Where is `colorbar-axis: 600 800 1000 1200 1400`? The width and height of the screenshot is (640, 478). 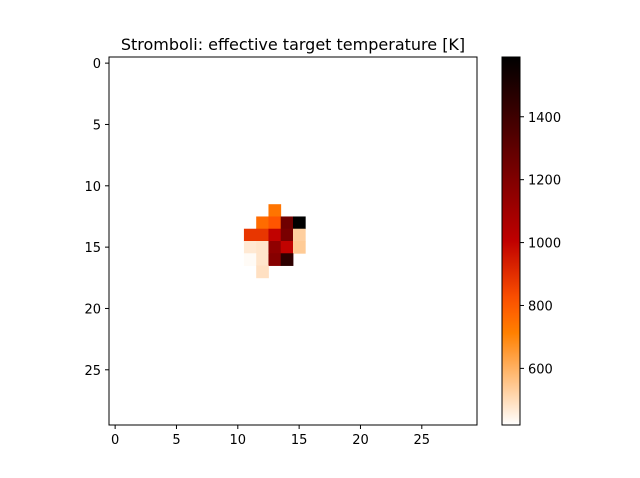 colorbar-axis: 600 800 1000 1200 1400 is located at coordinates (540, 244).